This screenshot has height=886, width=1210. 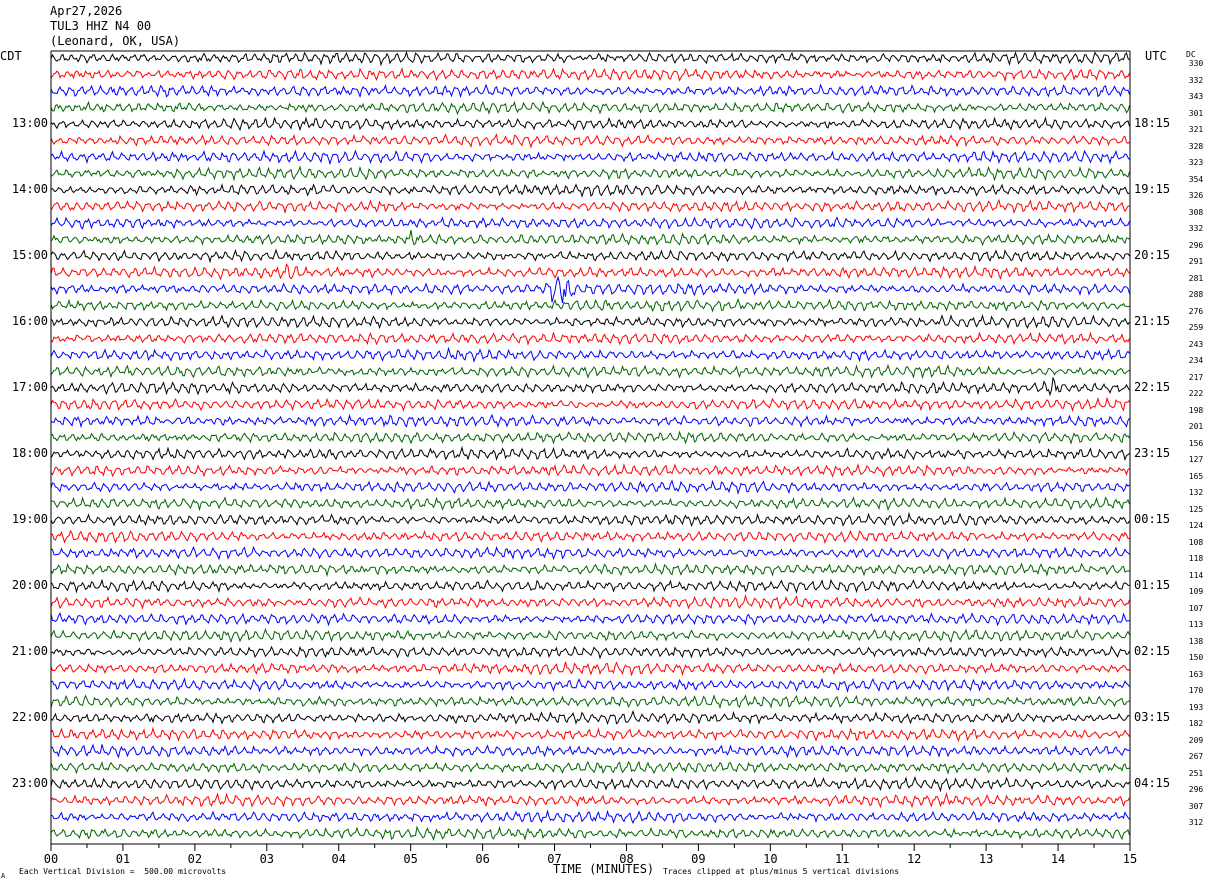 I want to click on dc-offset-value: 217, so click(x=1196, y=377).